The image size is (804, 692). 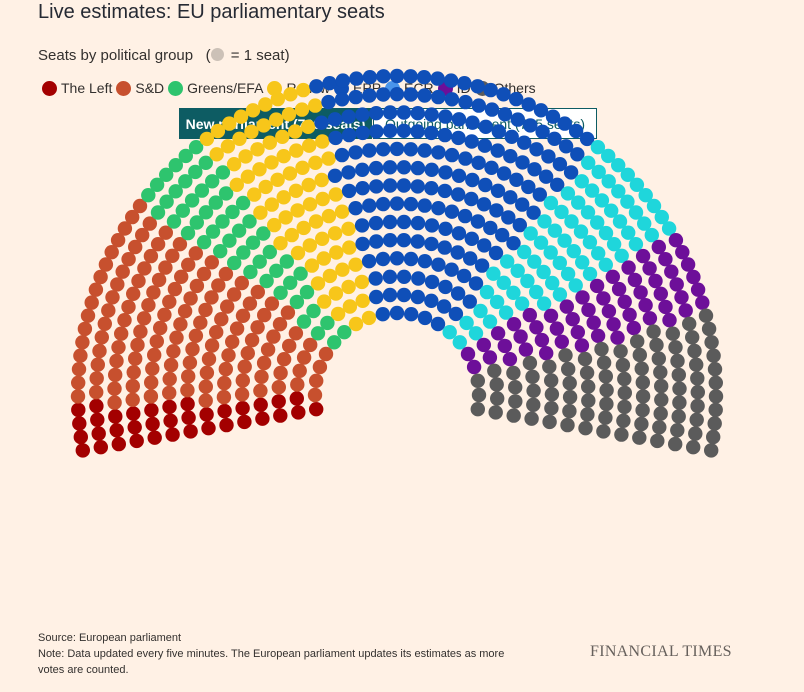 What do you see at coordinates (164, 55) in the screenshot?
I see `chart-subtitle: Seats by political group ( = 1 seat)` at bounding box center [164, 55].